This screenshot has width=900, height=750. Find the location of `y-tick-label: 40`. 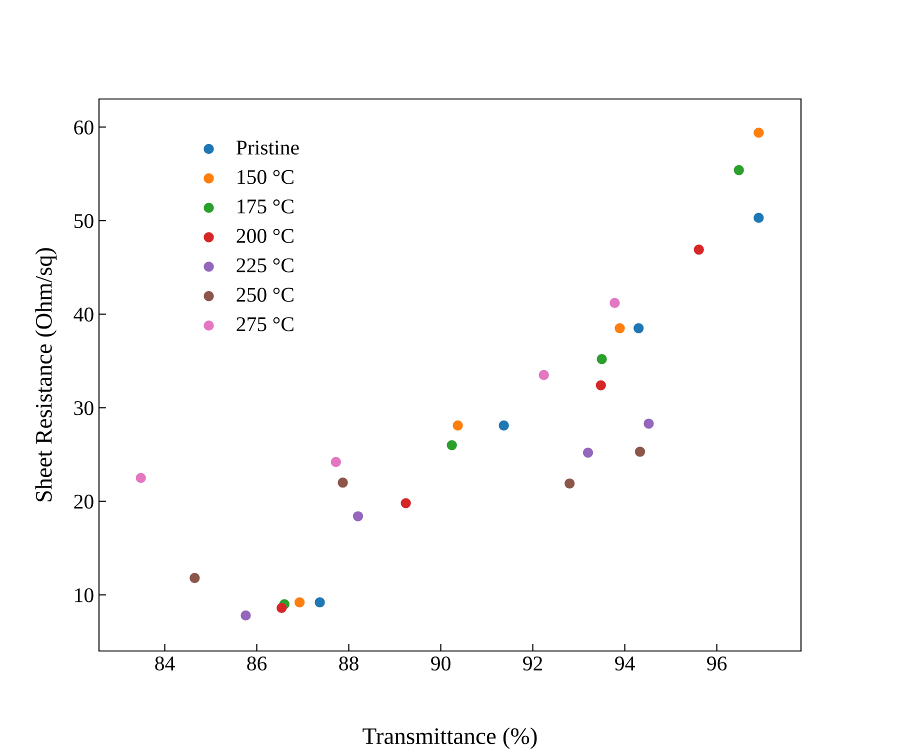

y-tick-label: 40 is located at coordinates (84, 315).